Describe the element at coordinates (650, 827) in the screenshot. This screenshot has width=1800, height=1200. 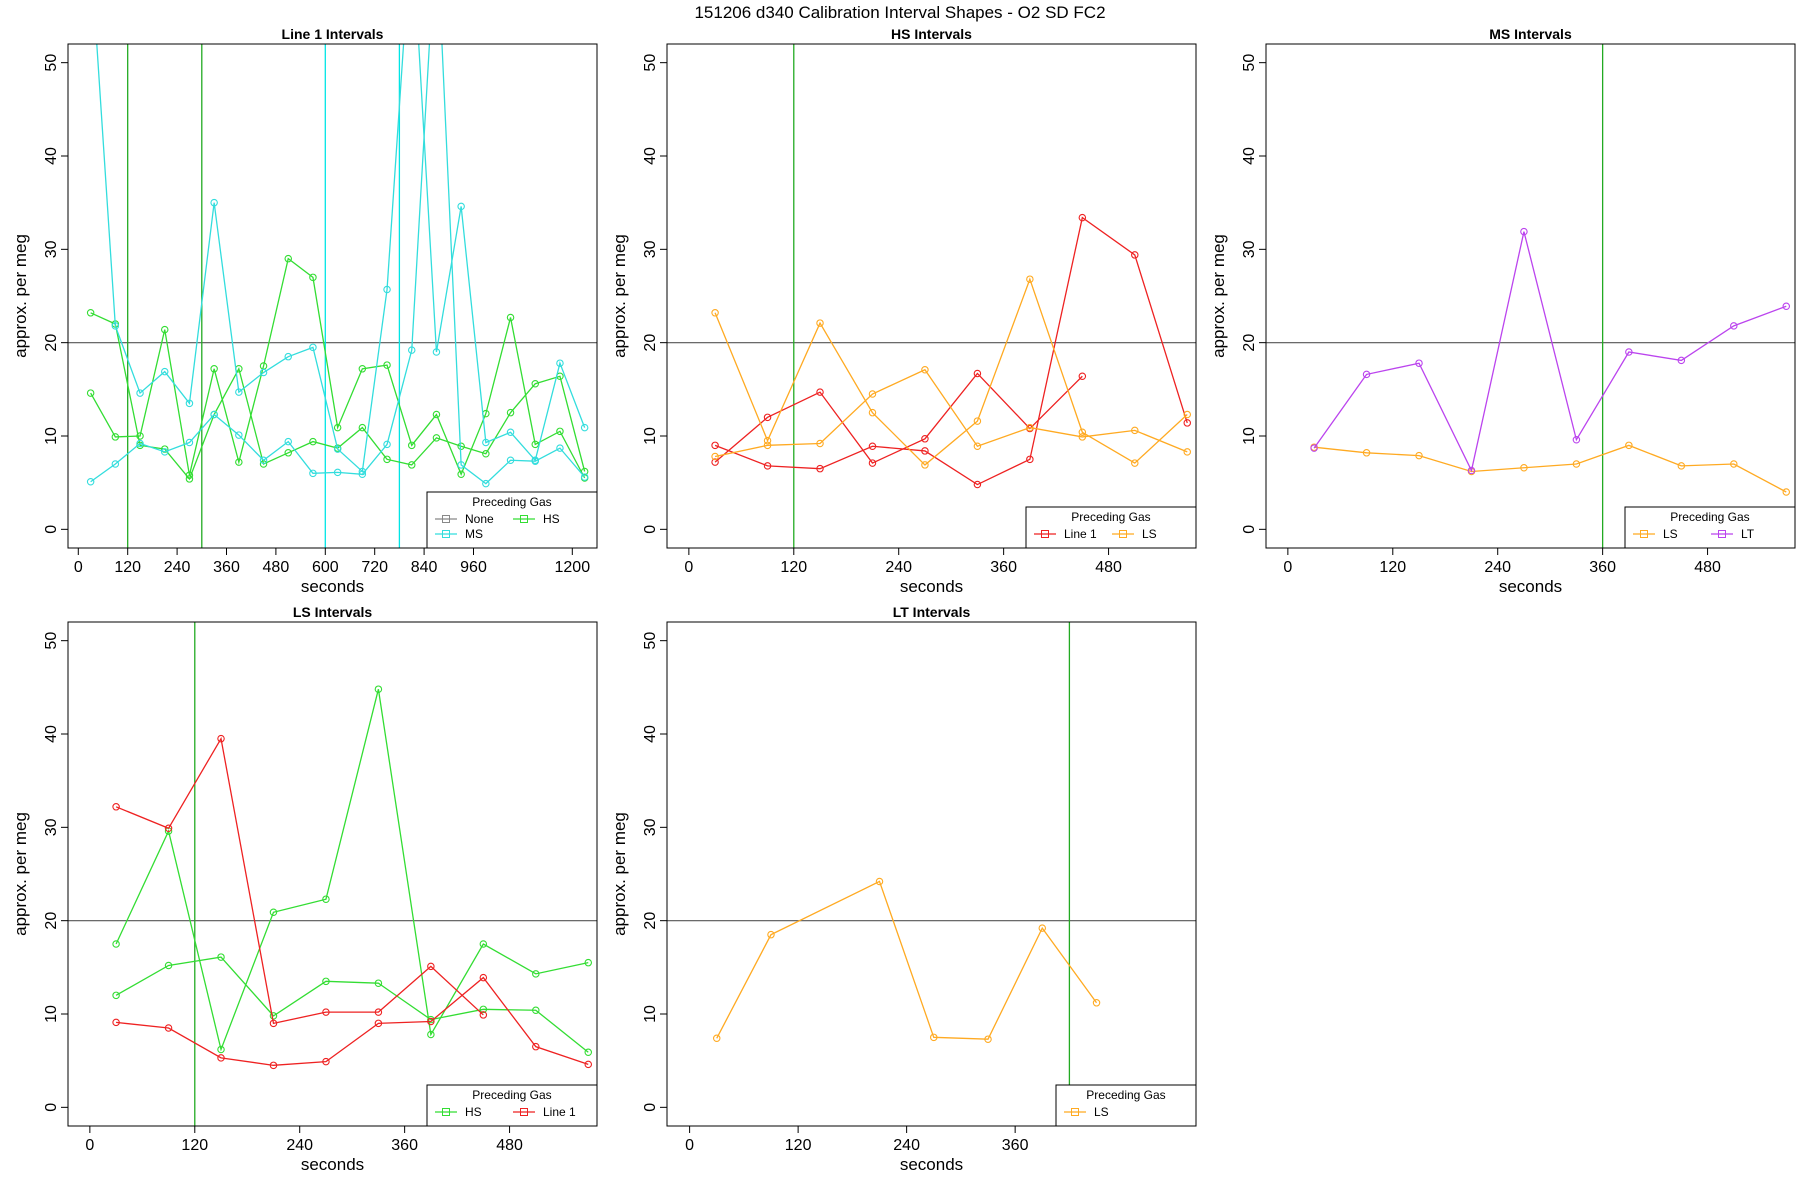
I see `y-tick-label: 30` at that location.